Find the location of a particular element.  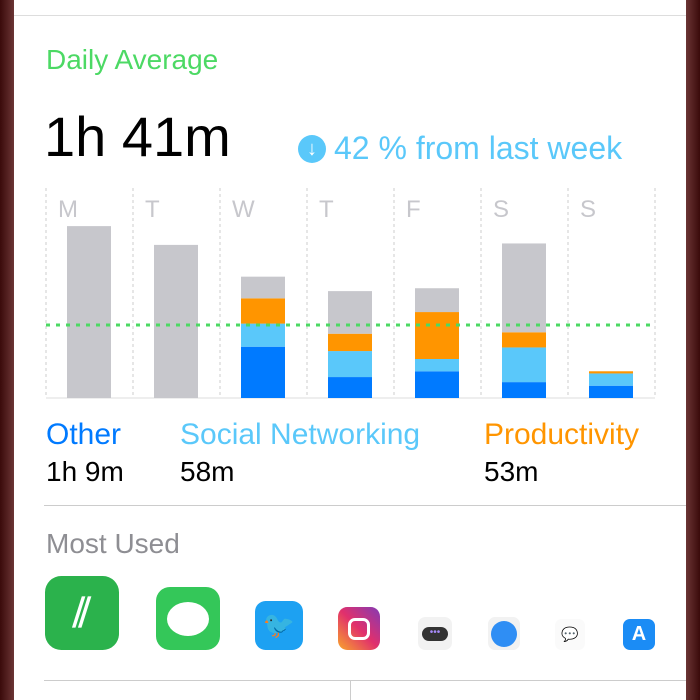

most-used-label: Most Used is located at coordinates (113, 543).